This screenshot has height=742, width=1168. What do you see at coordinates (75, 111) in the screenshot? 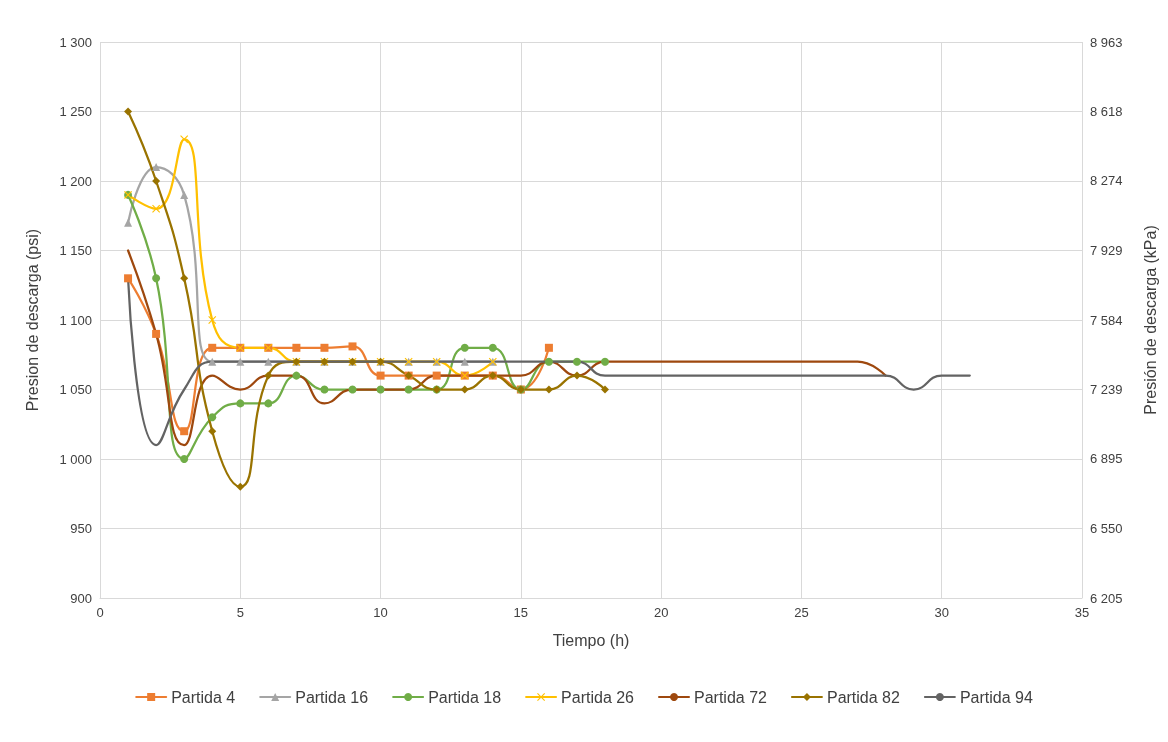
I see `y-tick-label: 1 250` at bounding box center [75, 111].